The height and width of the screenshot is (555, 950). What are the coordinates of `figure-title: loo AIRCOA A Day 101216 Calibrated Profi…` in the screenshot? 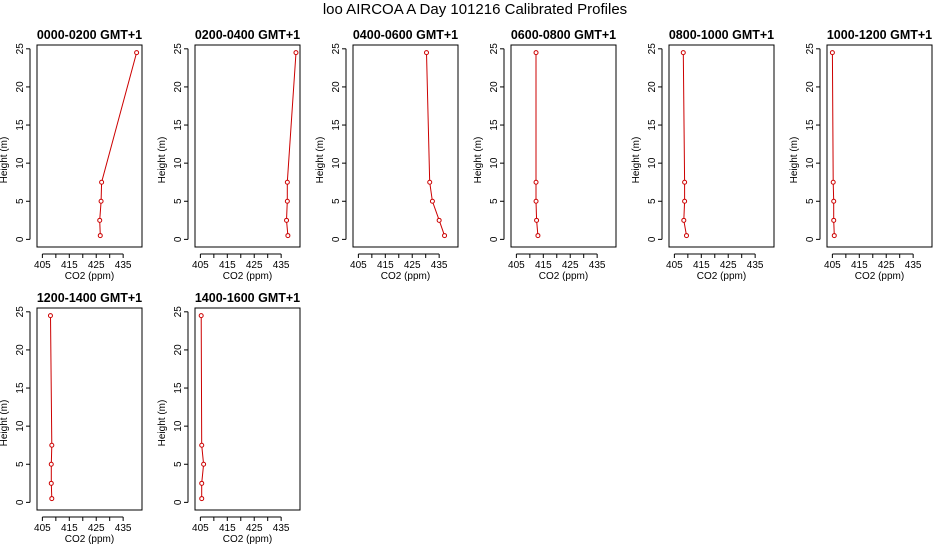 It's located at (475, 9).